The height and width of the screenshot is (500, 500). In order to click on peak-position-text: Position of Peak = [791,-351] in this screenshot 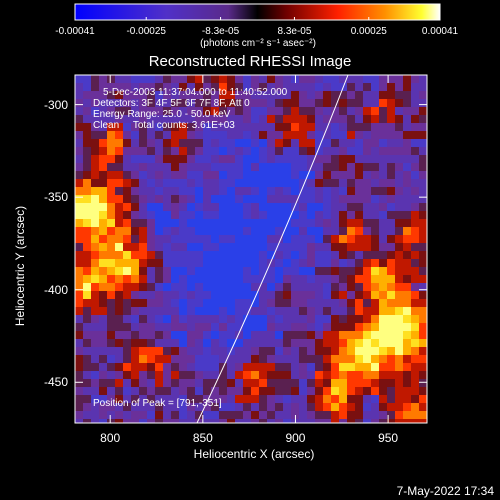, I will do `click(157, 403)`.